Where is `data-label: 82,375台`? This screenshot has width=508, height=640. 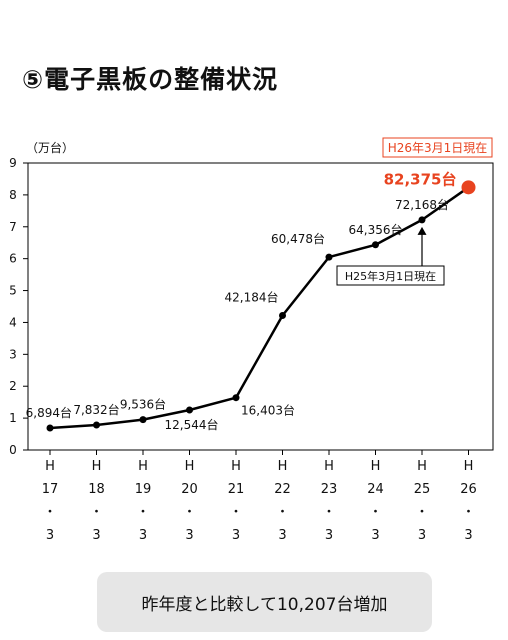 data-label: 82,375台 is located at coordinates (420, 179).